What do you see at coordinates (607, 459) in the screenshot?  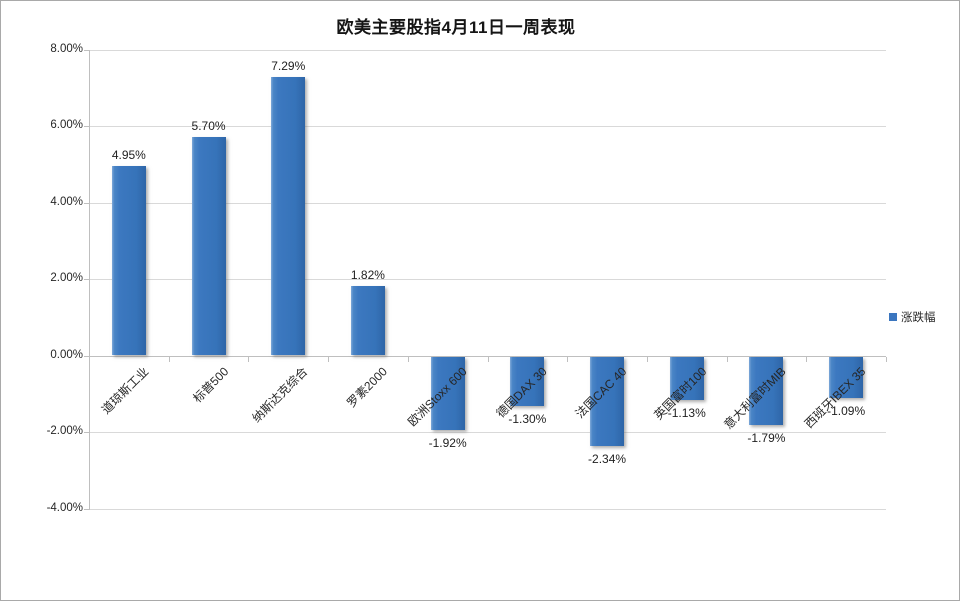 I see `value-label: -2.34%` at bounding box center [607, 459].